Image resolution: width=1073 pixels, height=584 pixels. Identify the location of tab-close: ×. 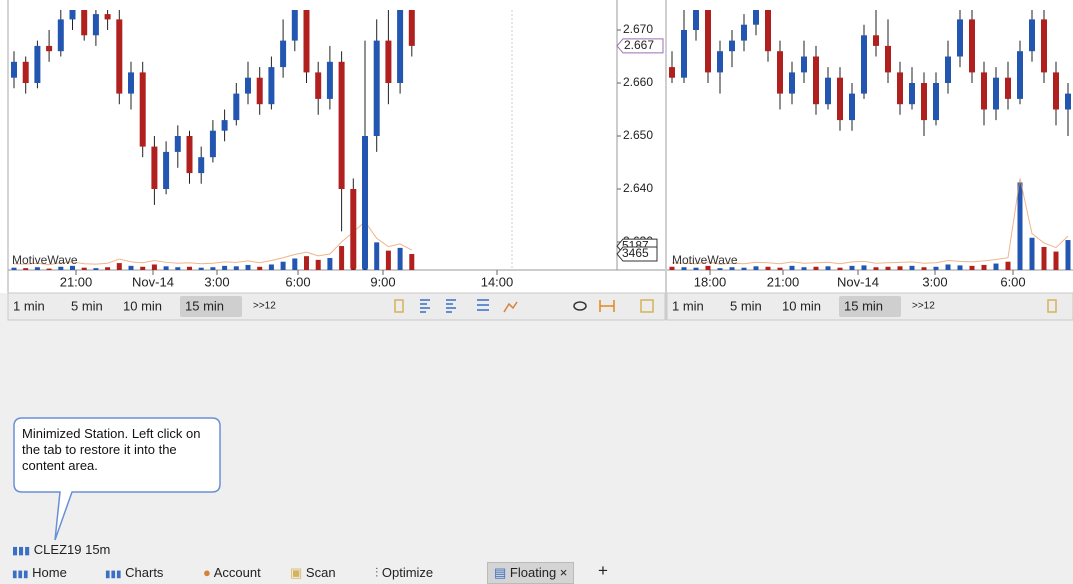
(563, 572).